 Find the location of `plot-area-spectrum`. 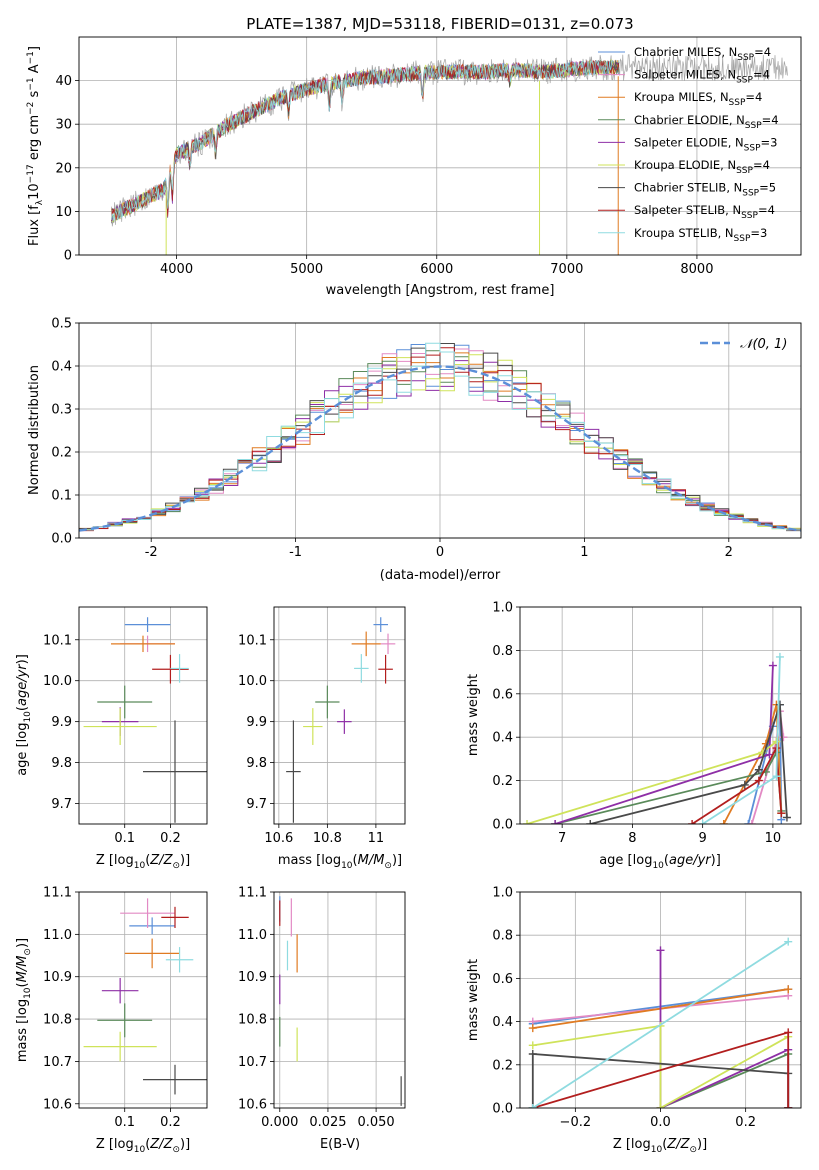

plot-area-spectrum is located at coordinates (449, 154).